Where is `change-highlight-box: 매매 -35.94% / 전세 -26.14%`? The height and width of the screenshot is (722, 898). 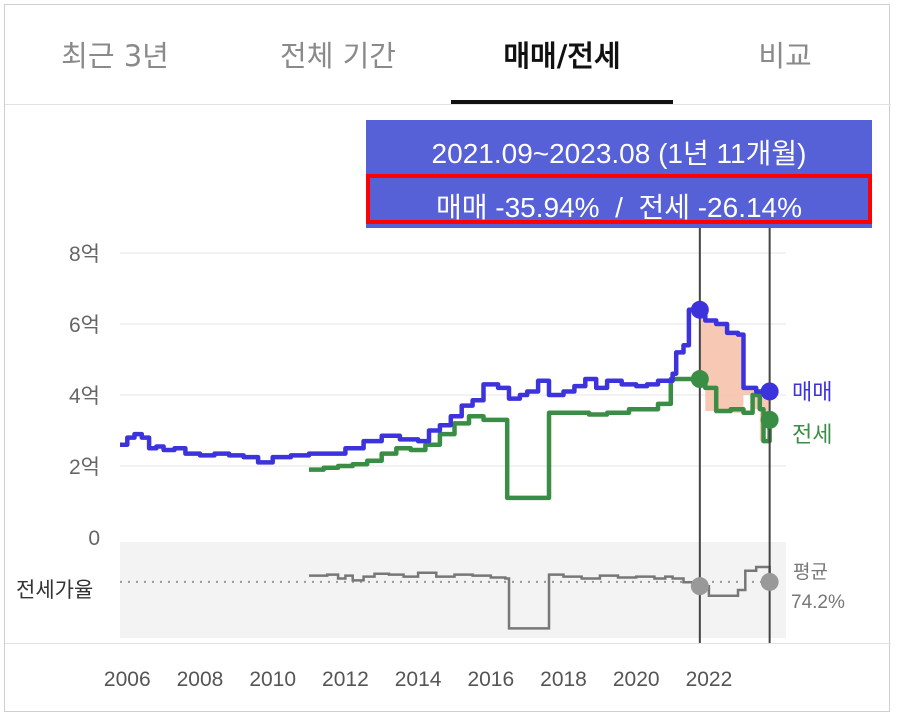
change-highlight-box: 매매 -35.94% / 전세 -26.14% is located at coordinates (619, 199).